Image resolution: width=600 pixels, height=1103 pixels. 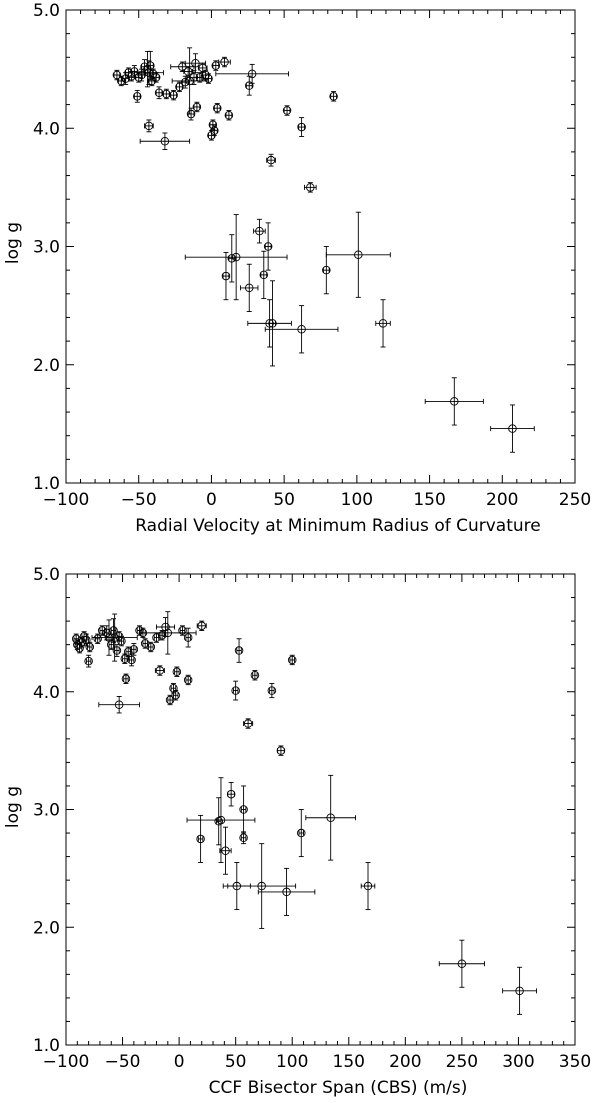 What do you see at coordinates (46, 693) in the screenshot?
I see `y-tick-label: 4.0` at bounding box center [46, 693].